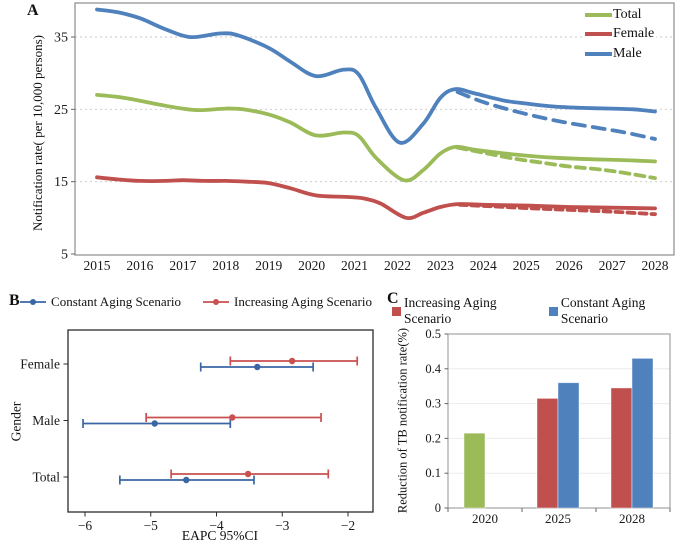  Describe the element at coordinates (37, 133) in the screenshot. I see `panel-a-y-axis-title: Notification rate( per 10,000 persons)` at that location.